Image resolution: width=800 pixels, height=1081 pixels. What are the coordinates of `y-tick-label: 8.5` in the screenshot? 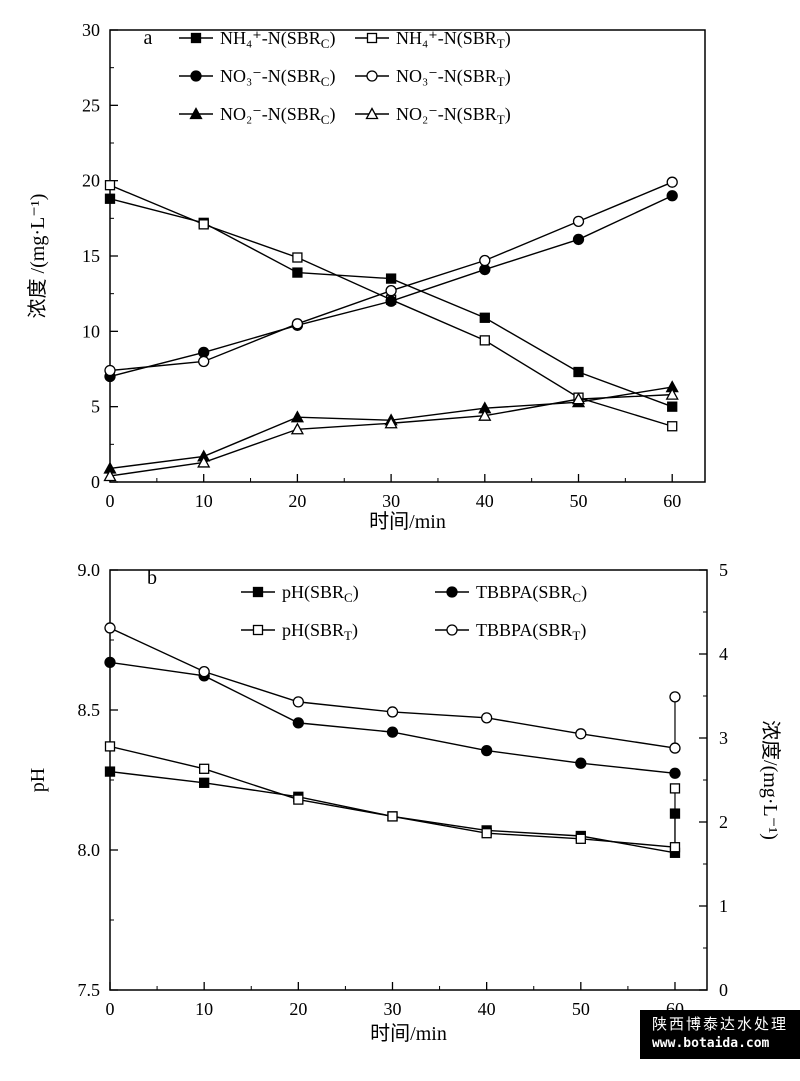 It's located at (89, 710).